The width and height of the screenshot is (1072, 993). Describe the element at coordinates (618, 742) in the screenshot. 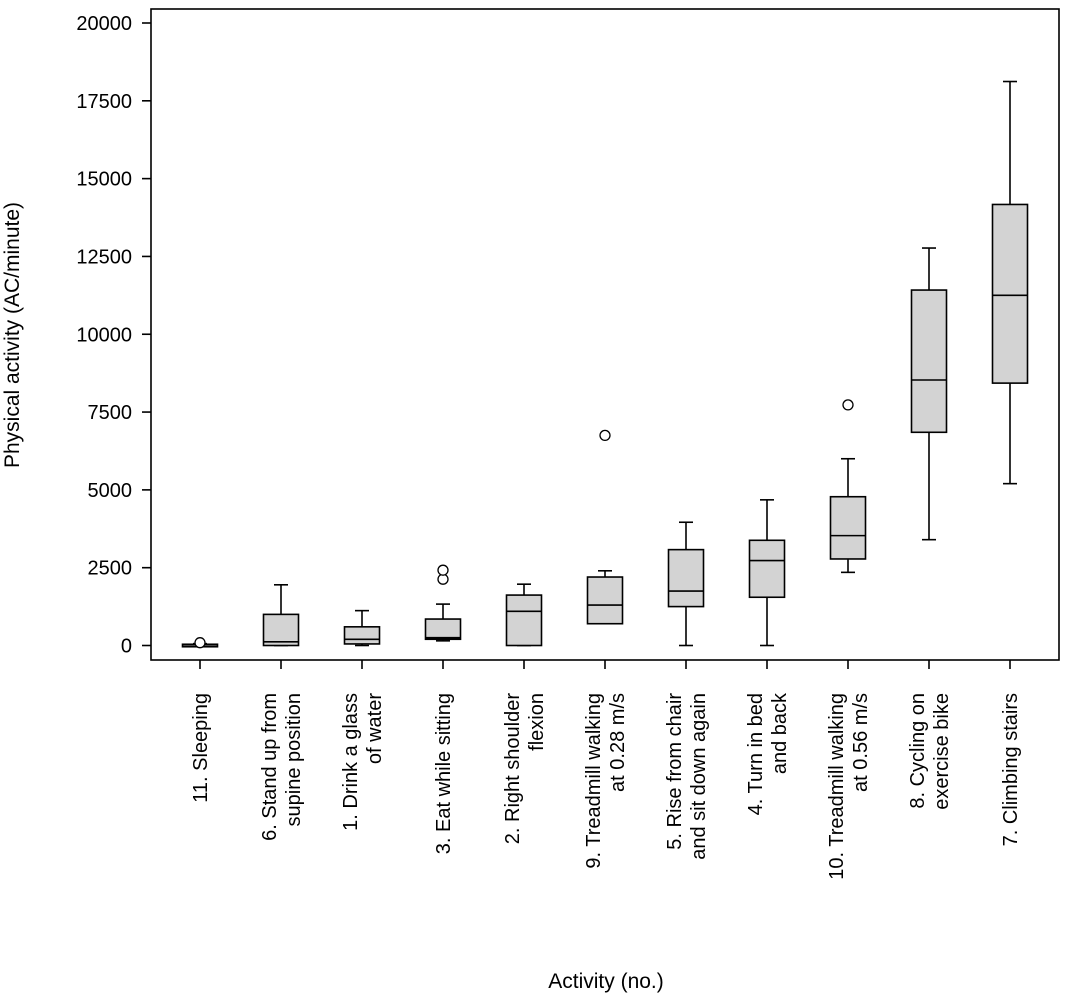

I see `x-tick-label-line: at 0.28 m/s` at that location.